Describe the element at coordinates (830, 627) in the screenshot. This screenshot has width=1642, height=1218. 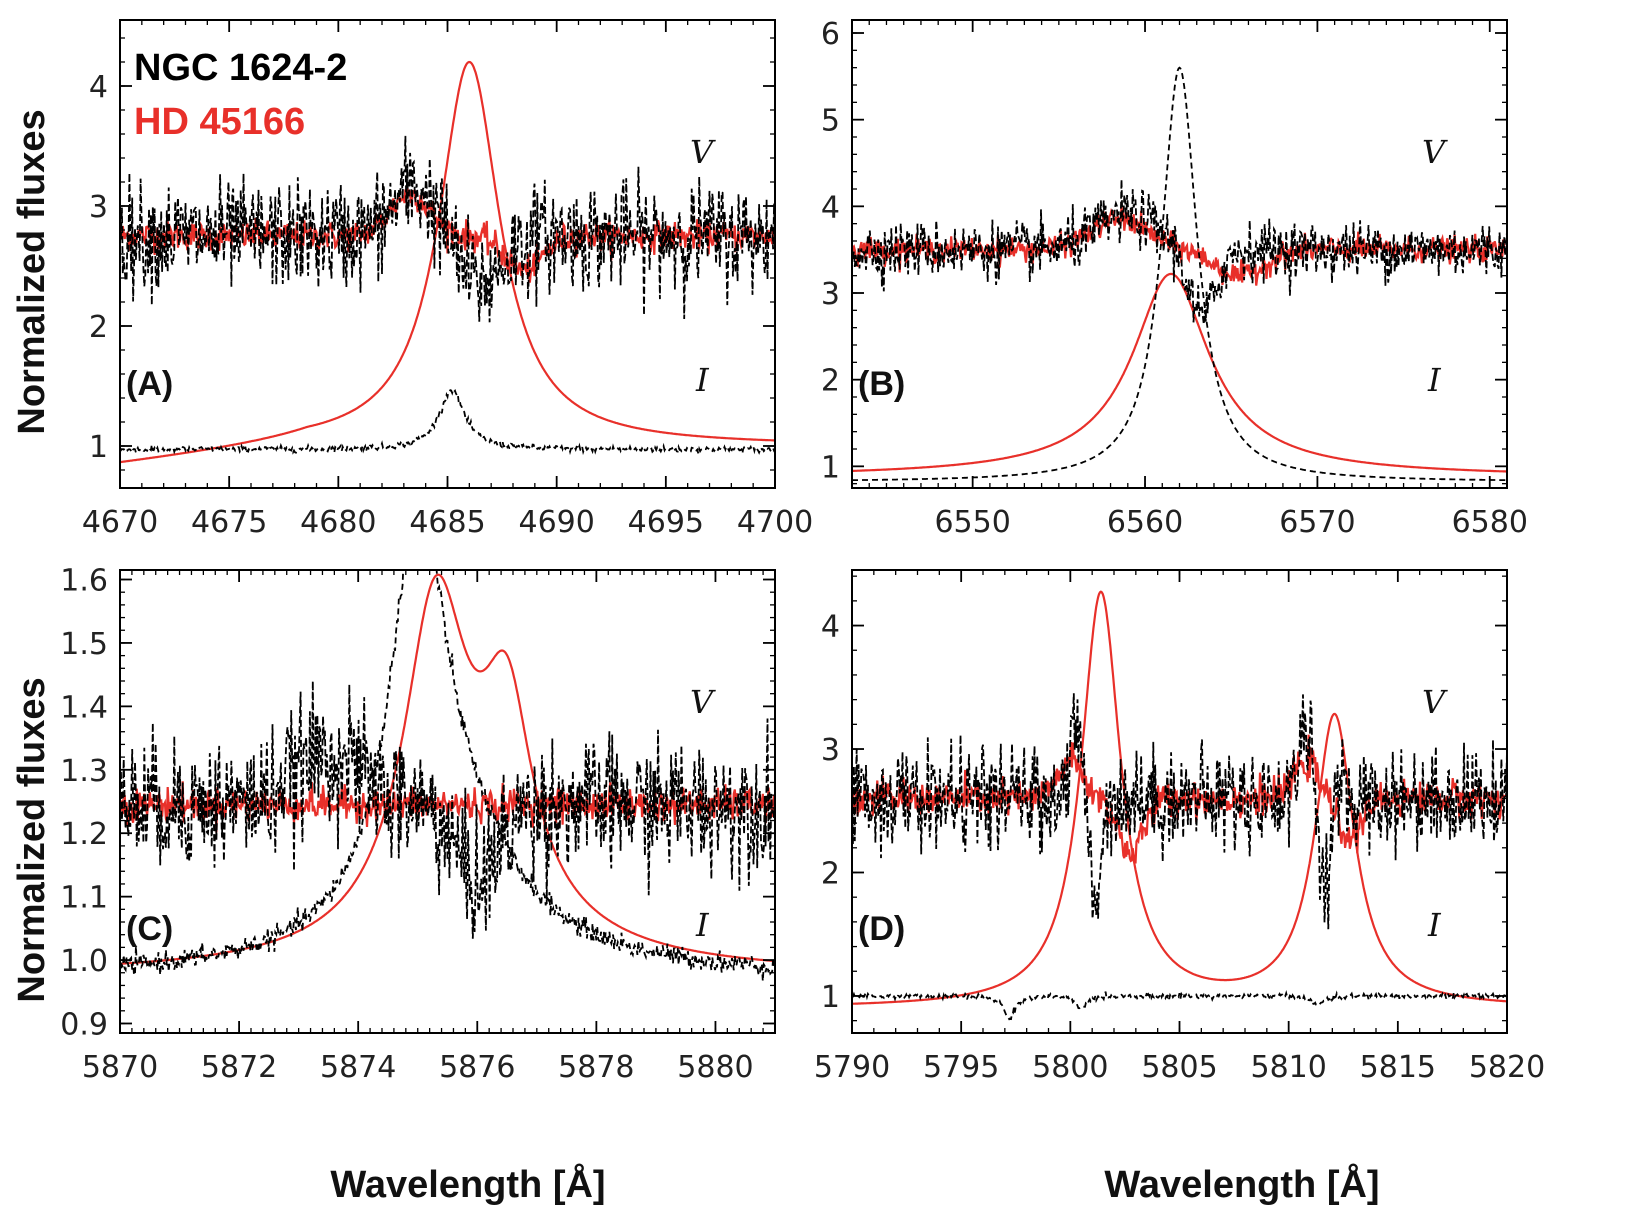
I see `y-tick-label-d: 4` at that location.